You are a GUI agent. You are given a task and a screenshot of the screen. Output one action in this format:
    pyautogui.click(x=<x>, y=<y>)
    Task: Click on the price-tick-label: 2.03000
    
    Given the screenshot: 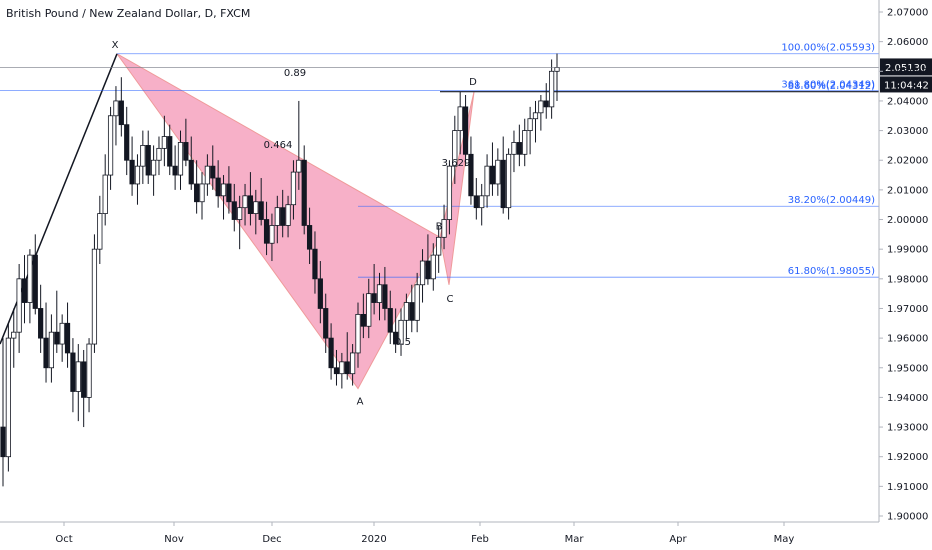 What is the action you would take?
    pyautogui.click(x=907, y=131)
    